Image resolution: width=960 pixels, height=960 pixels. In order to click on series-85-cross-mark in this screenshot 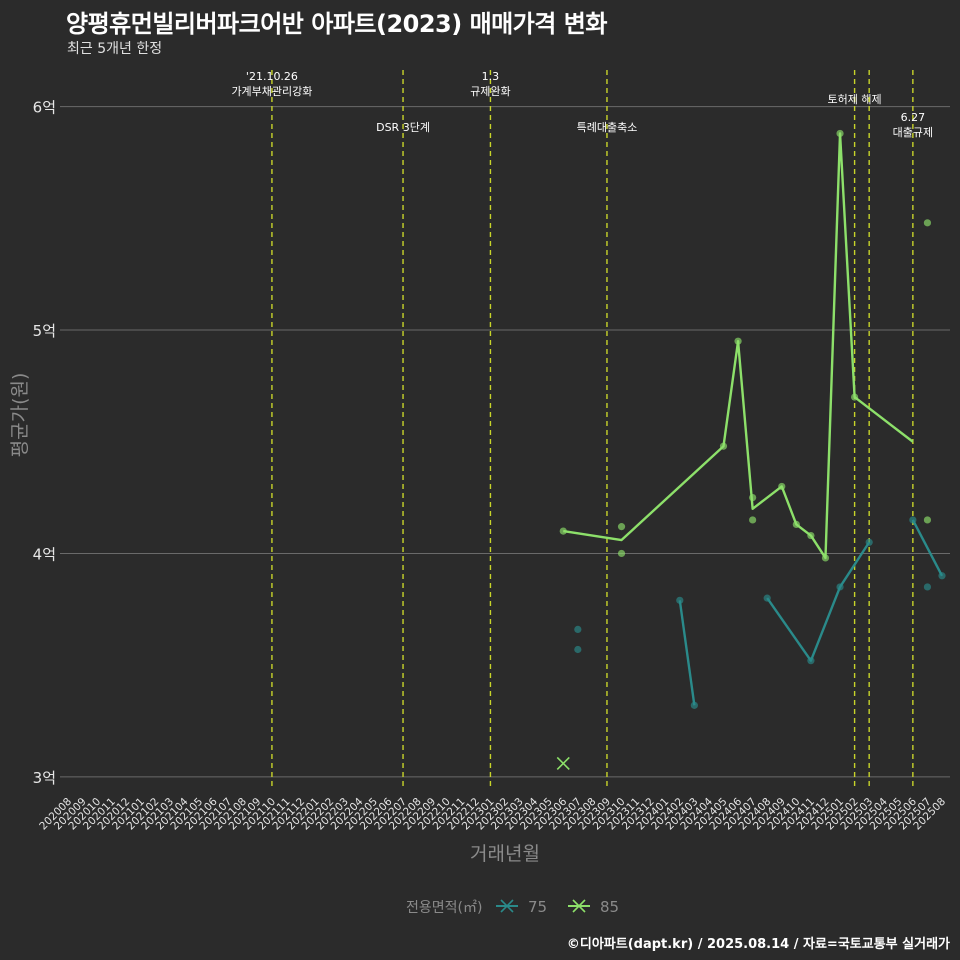, I will do `click(563, 763)`.